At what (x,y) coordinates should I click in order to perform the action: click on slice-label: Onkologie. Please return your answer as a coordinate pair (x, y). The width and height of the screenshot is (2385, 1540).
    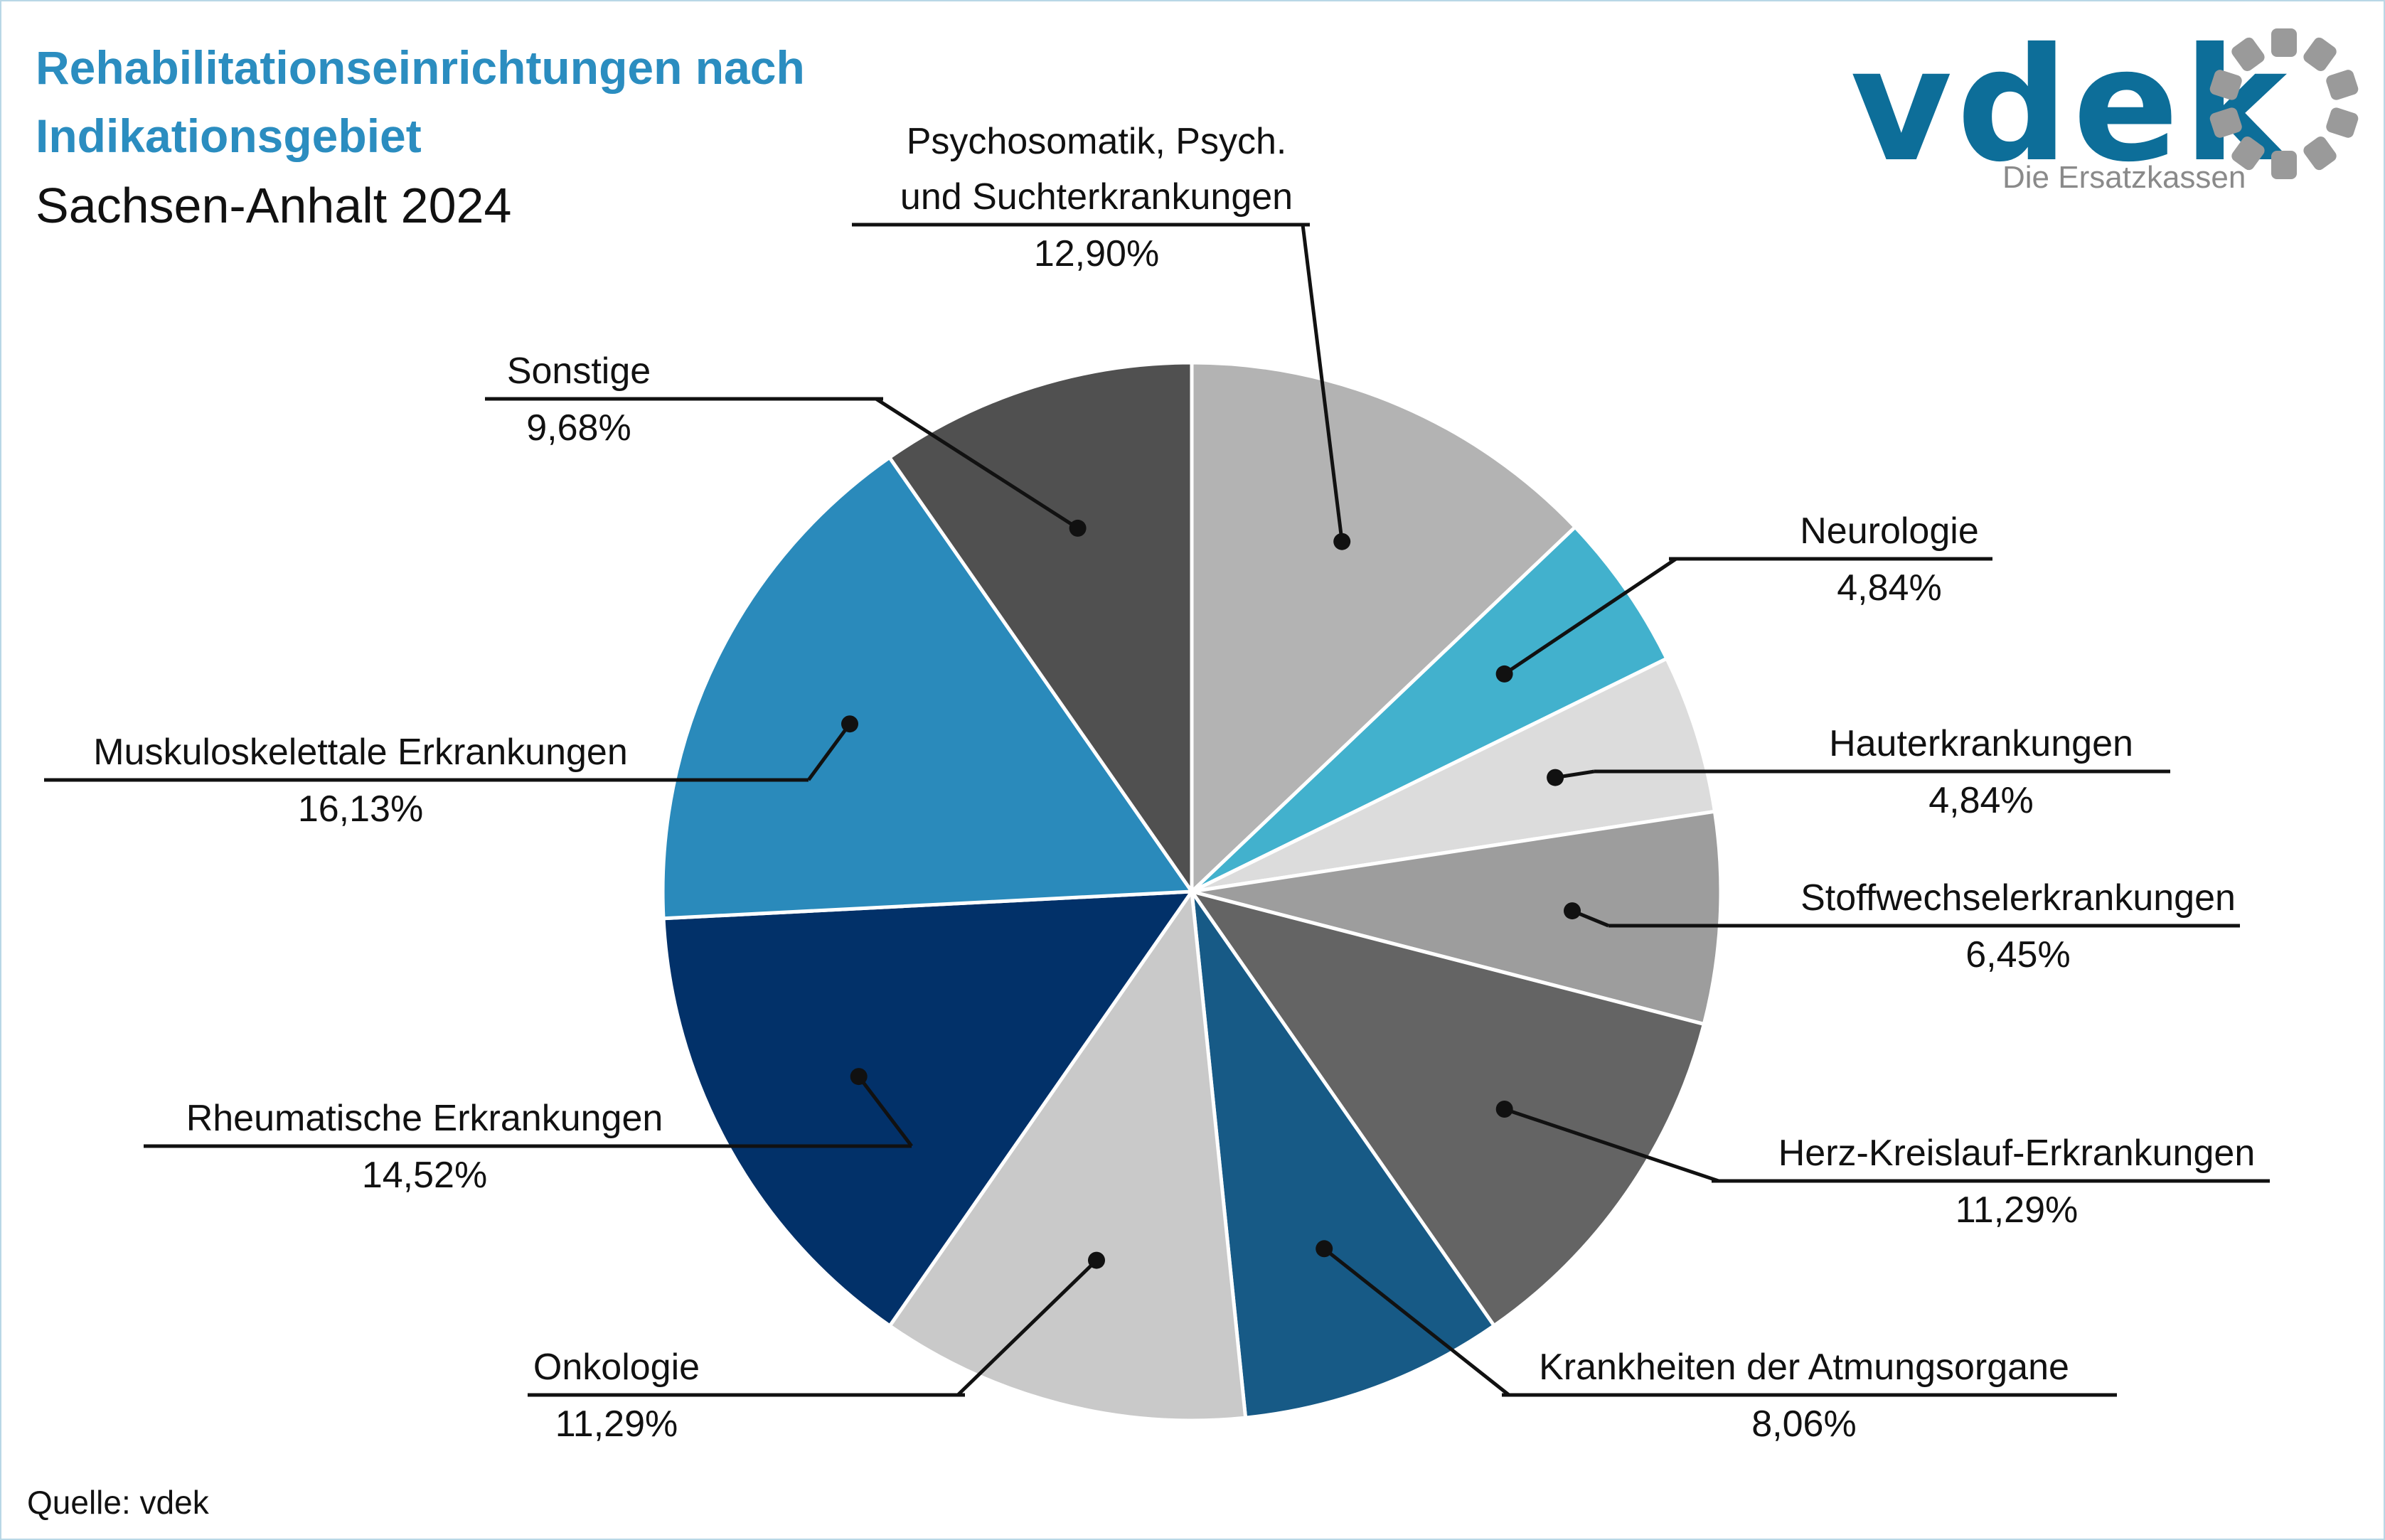
    Looking at the image, I should click on (616, 1367).